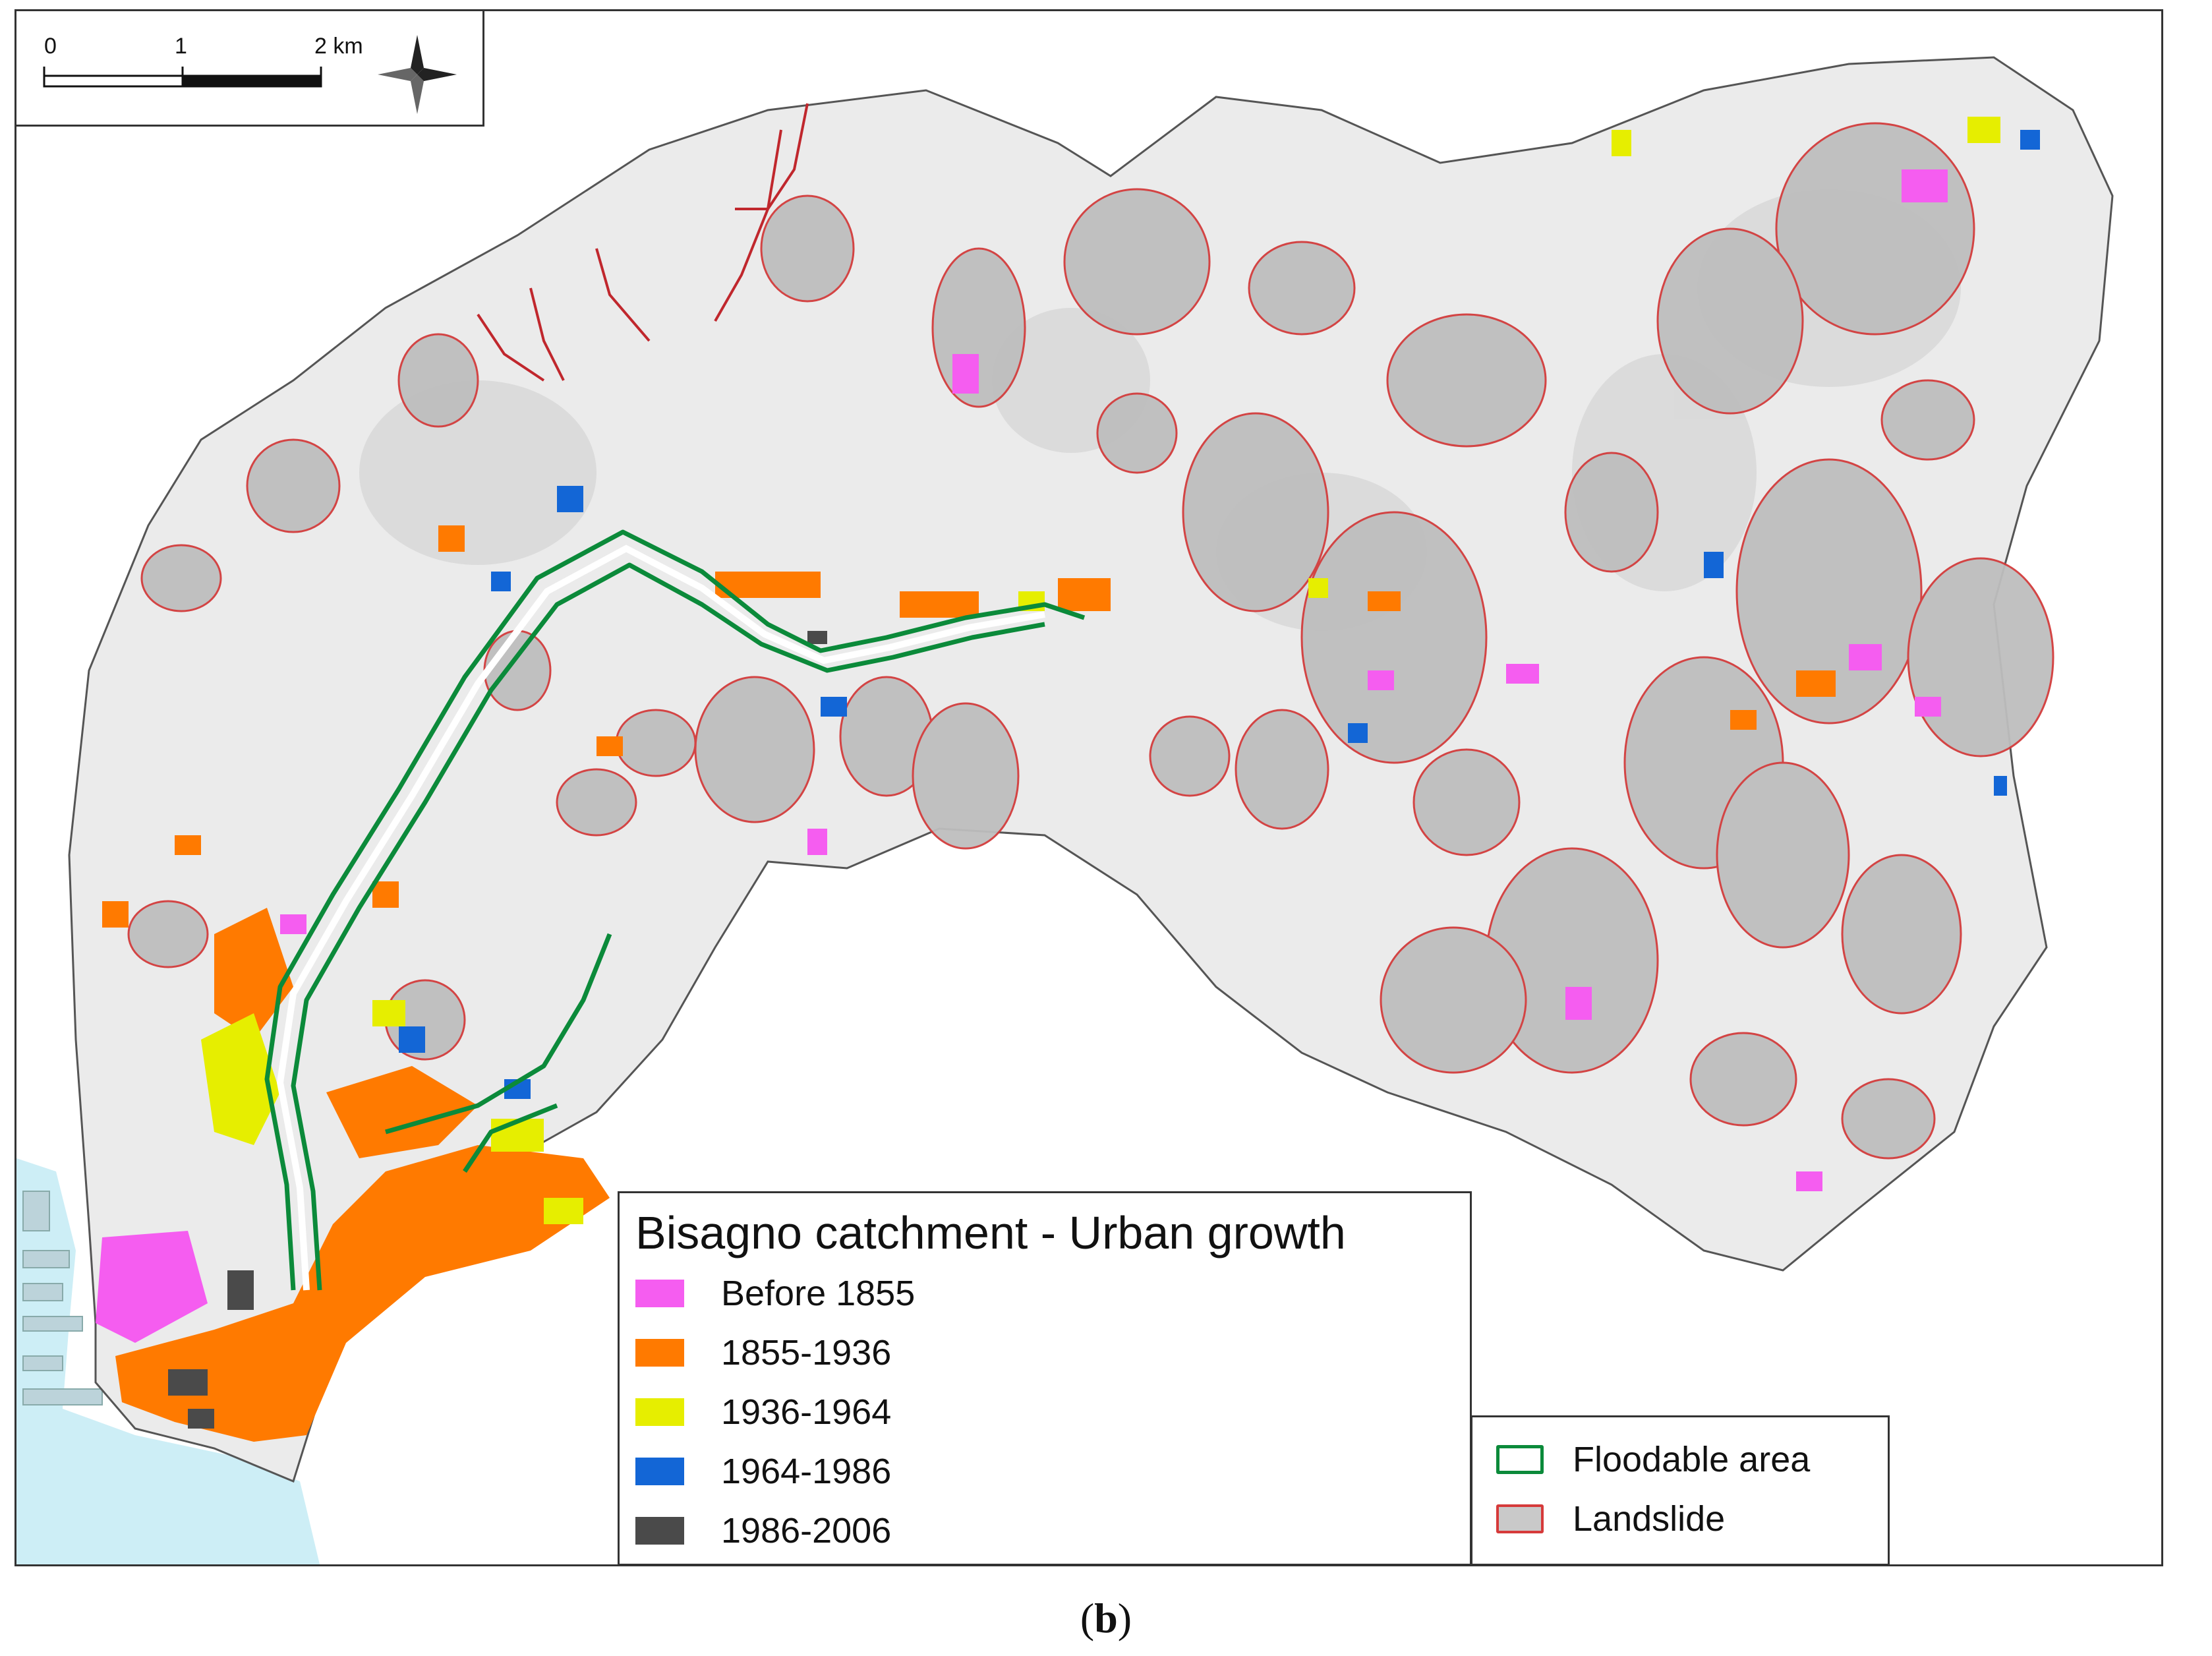 The width and height of the screenshot is (2212, 1656). What do you see at coordinates (250, 74) in the screenshot?
I see `scale-bar` at bounding box center [250, 74].